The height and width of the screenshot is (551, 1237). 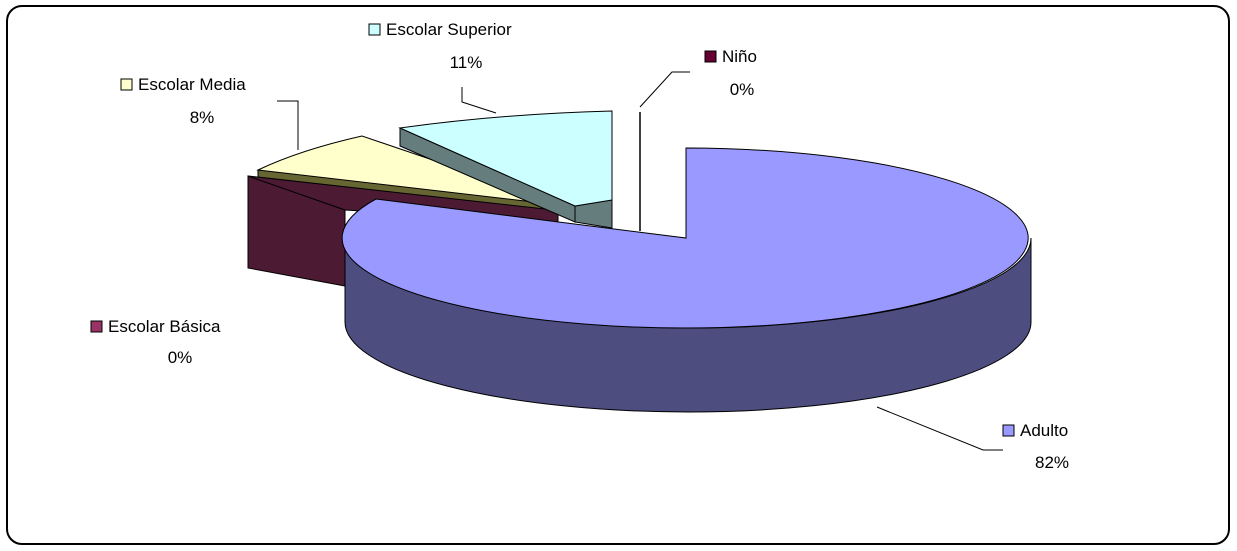 I want to click on label-nino-name: Niño, so click(x=739, y=56).